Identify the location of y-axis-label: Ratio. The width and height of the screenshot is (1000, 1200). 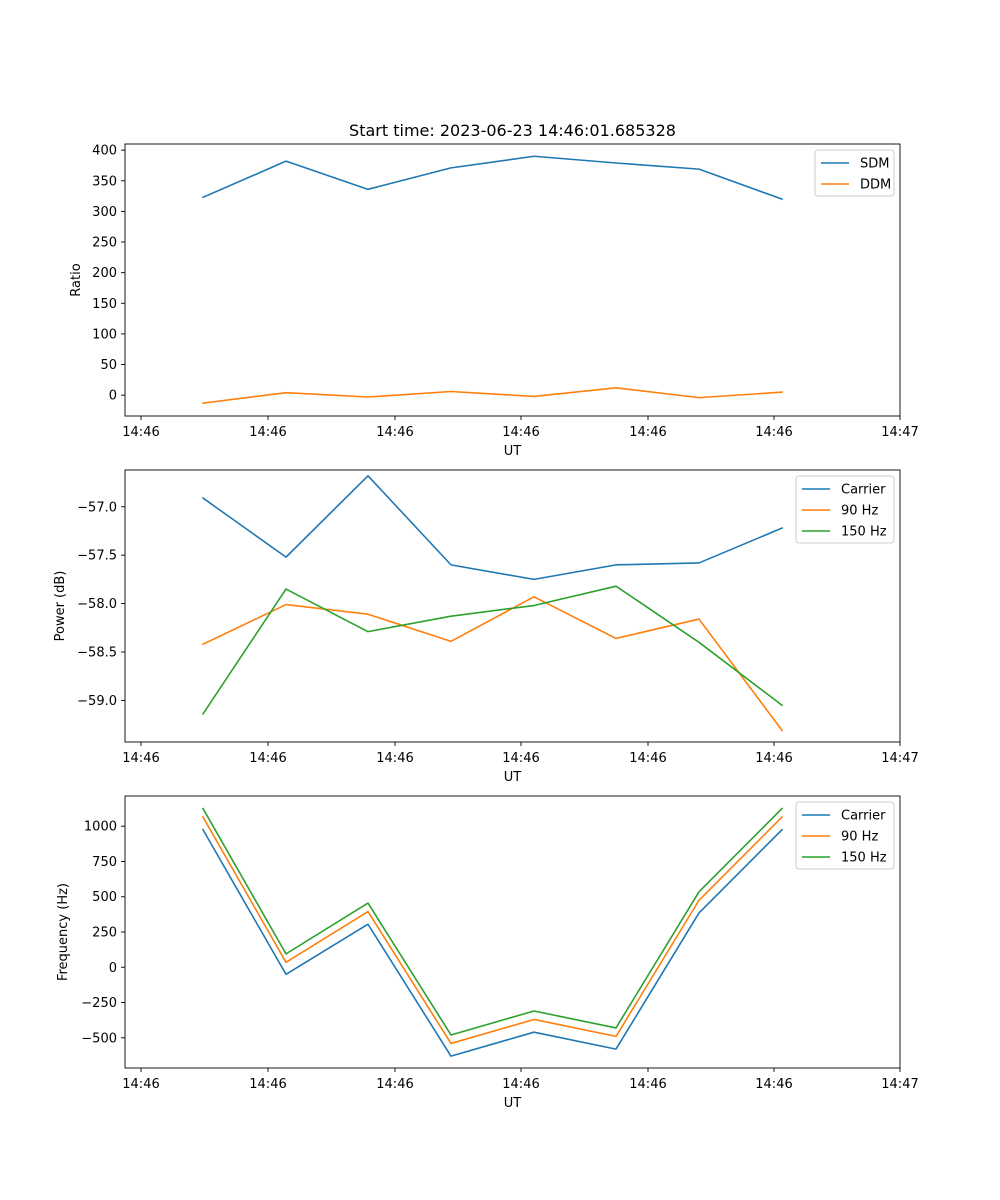
(76, 279).